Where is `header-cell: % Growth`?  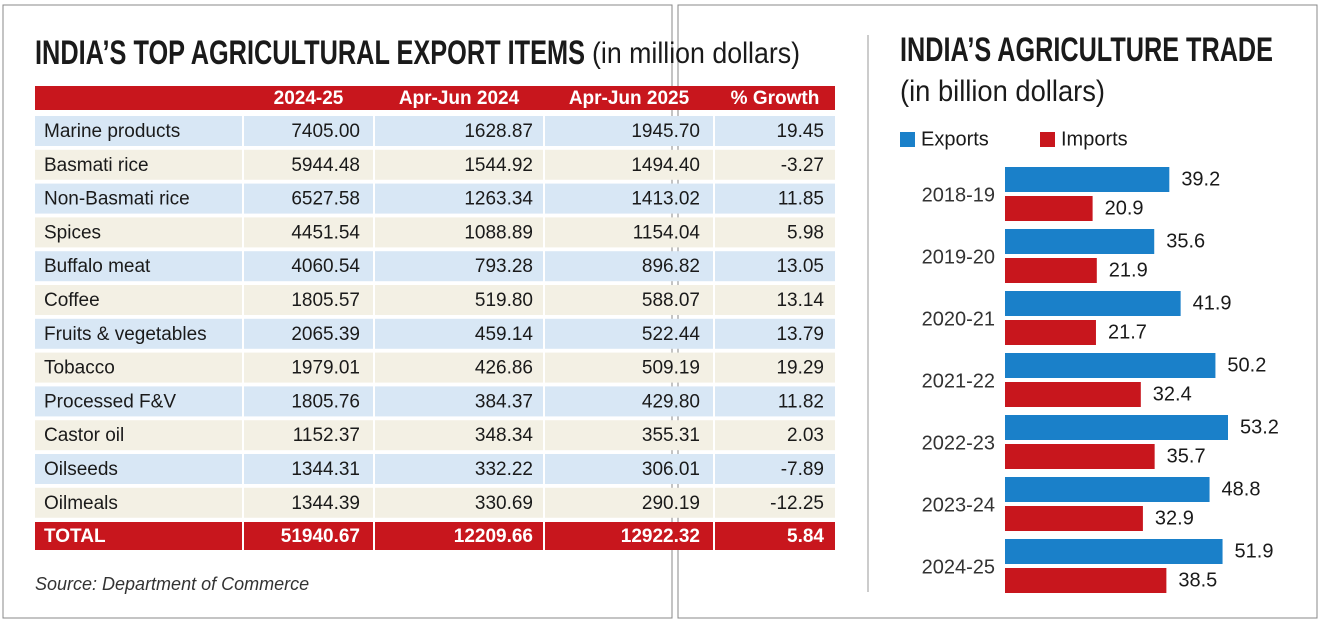
header-cell: % Growth is located at coordinates (775, 98).